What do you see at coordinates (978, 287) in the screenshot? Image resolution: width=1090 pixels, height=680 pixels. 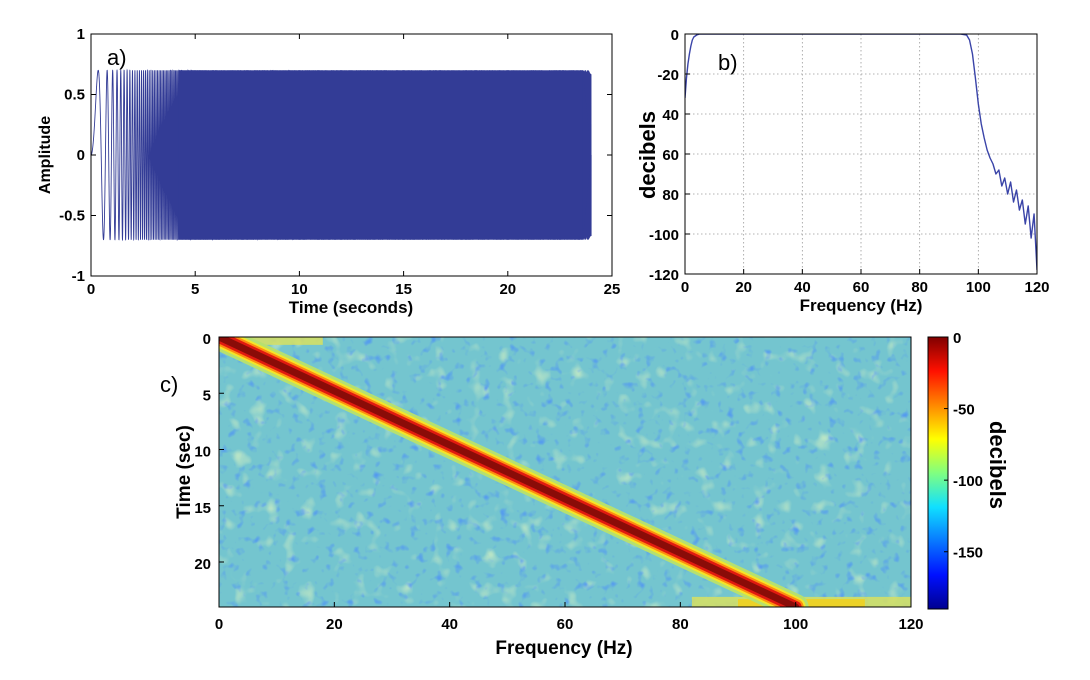 I see `panel-b-xtick-label: 100` at bounding box center [978, 287].